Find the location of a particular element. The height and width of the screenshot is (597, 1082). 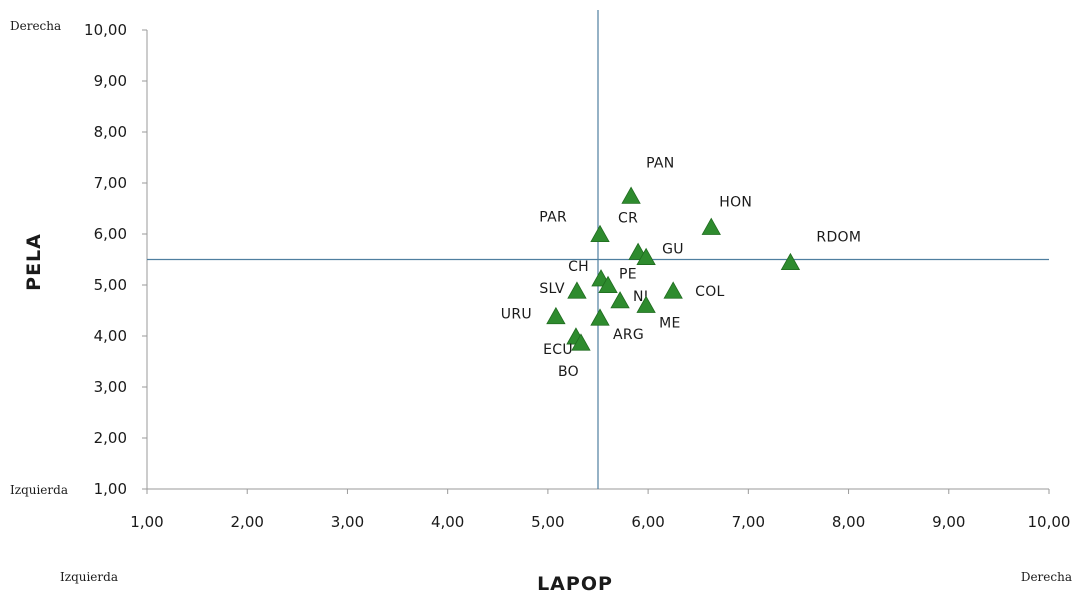

data-point-col is located at coordinates (673, 290).